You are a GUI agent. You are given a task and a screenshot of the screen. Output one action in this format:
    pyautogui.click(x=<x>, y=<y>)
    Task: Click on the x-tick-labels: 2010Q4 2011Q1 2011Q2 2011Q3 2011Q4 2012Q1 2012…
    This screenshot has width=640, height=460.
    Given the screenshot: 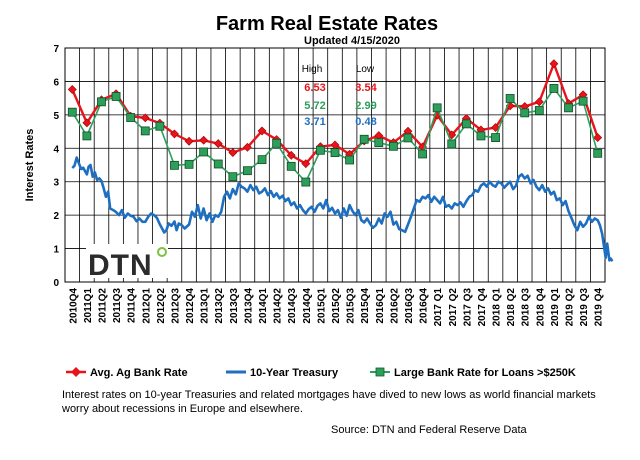 What is the action you would take?
    pyautogui.click(x=336, y=307)
    